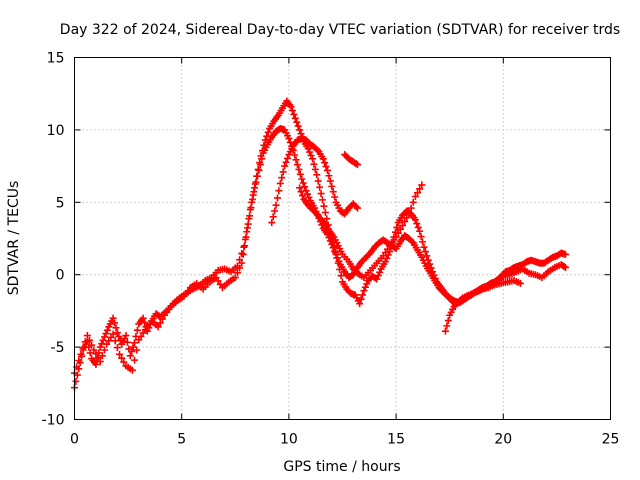 This screenshot has height=480, width=640. What do you see at coordinates (396, 440) in the screenshot?
I see `x-tick-label: 15` at bounding box center [396, 440].